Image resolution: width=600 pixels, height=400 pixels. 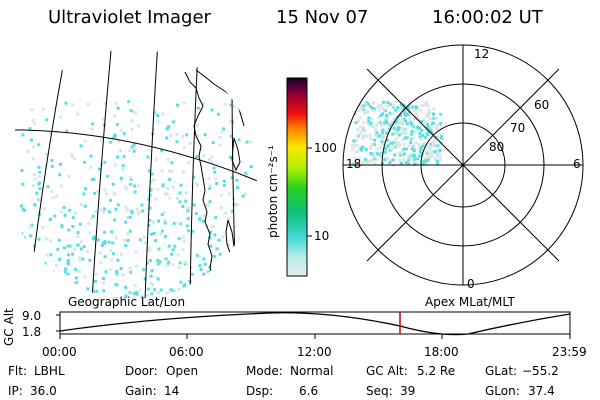 I want to click on mlat-label-60: 60, so click(x=542, y=105).